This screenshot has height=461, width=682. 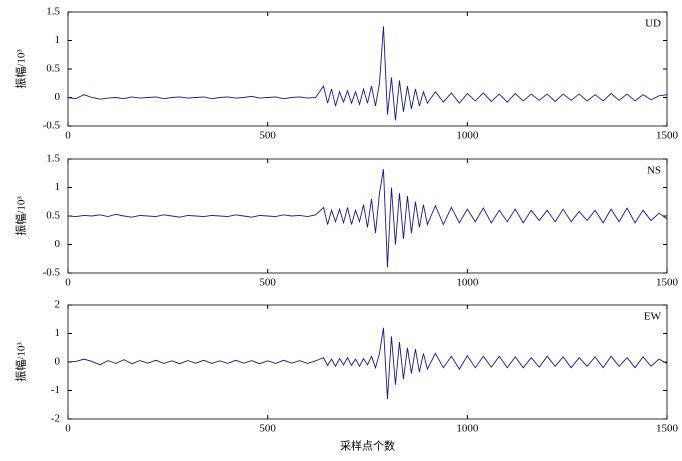 I want to click on x-axis-label: 采样点个数, so click(x=367, y=446).